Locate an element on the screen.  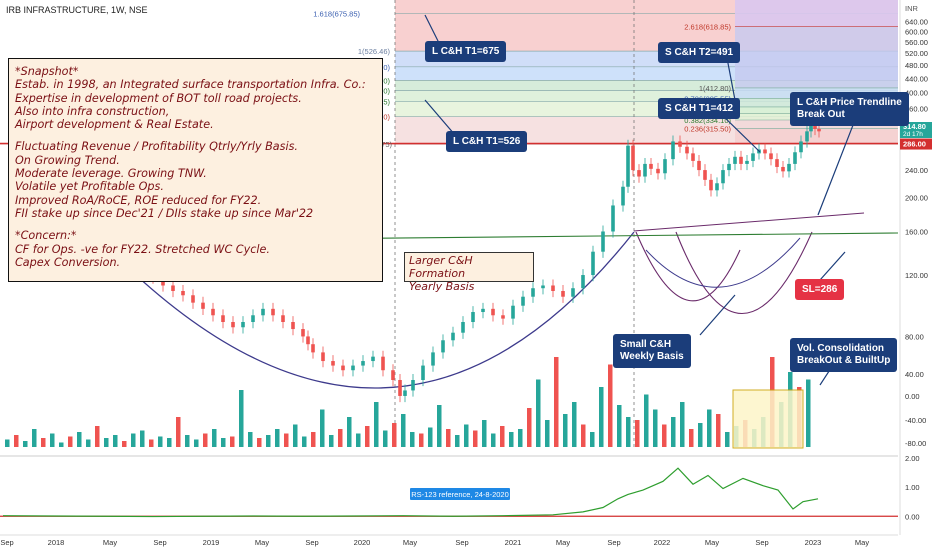
last-price-value: 314.80 is located at coordinates (914, 126).